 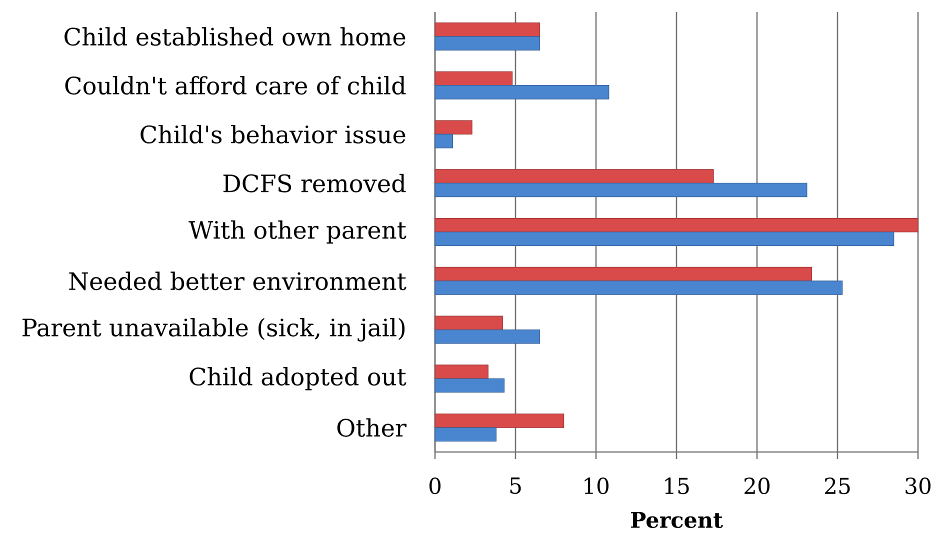 What do you see at coordinates (371, 427) in the screenshot?
I see `y-tick-label: Other` at bounding box center [371, 427].